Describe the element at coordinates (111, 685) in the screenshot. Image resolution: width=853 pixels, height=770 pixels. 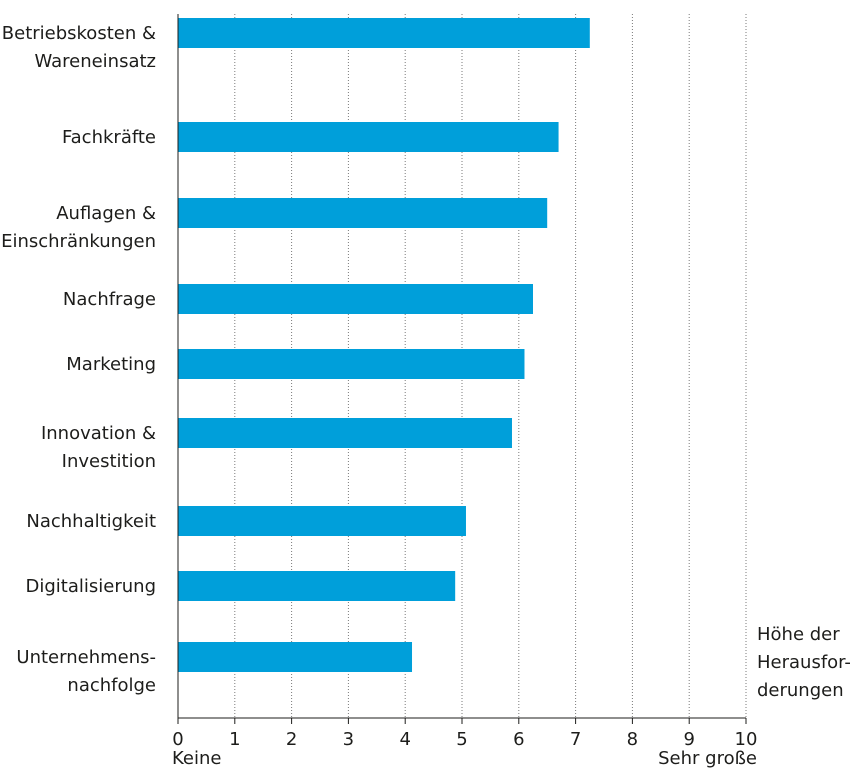
I see `category-label-line: nachfolge` at that location.